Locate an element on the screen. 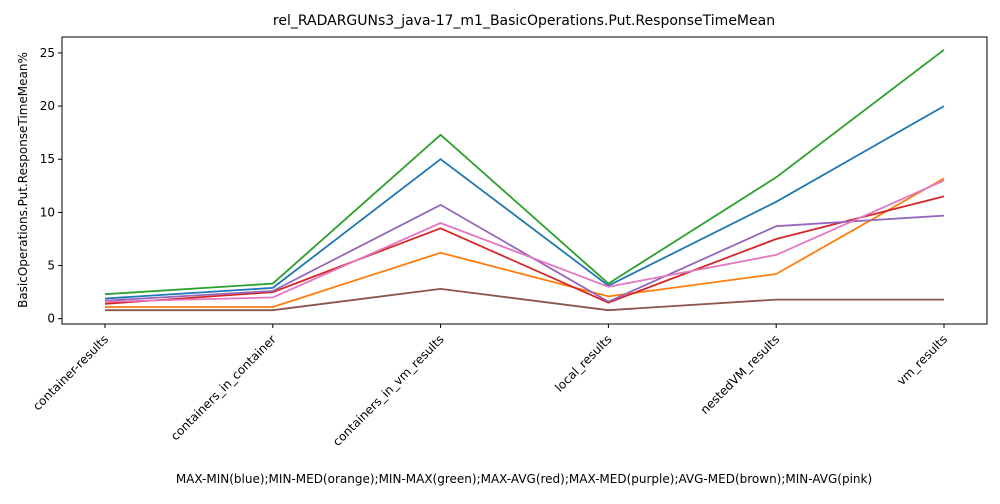  y-axis-label: BasicOperations.Put.ResponseTimeMean% is located at coordinates (23, 180).